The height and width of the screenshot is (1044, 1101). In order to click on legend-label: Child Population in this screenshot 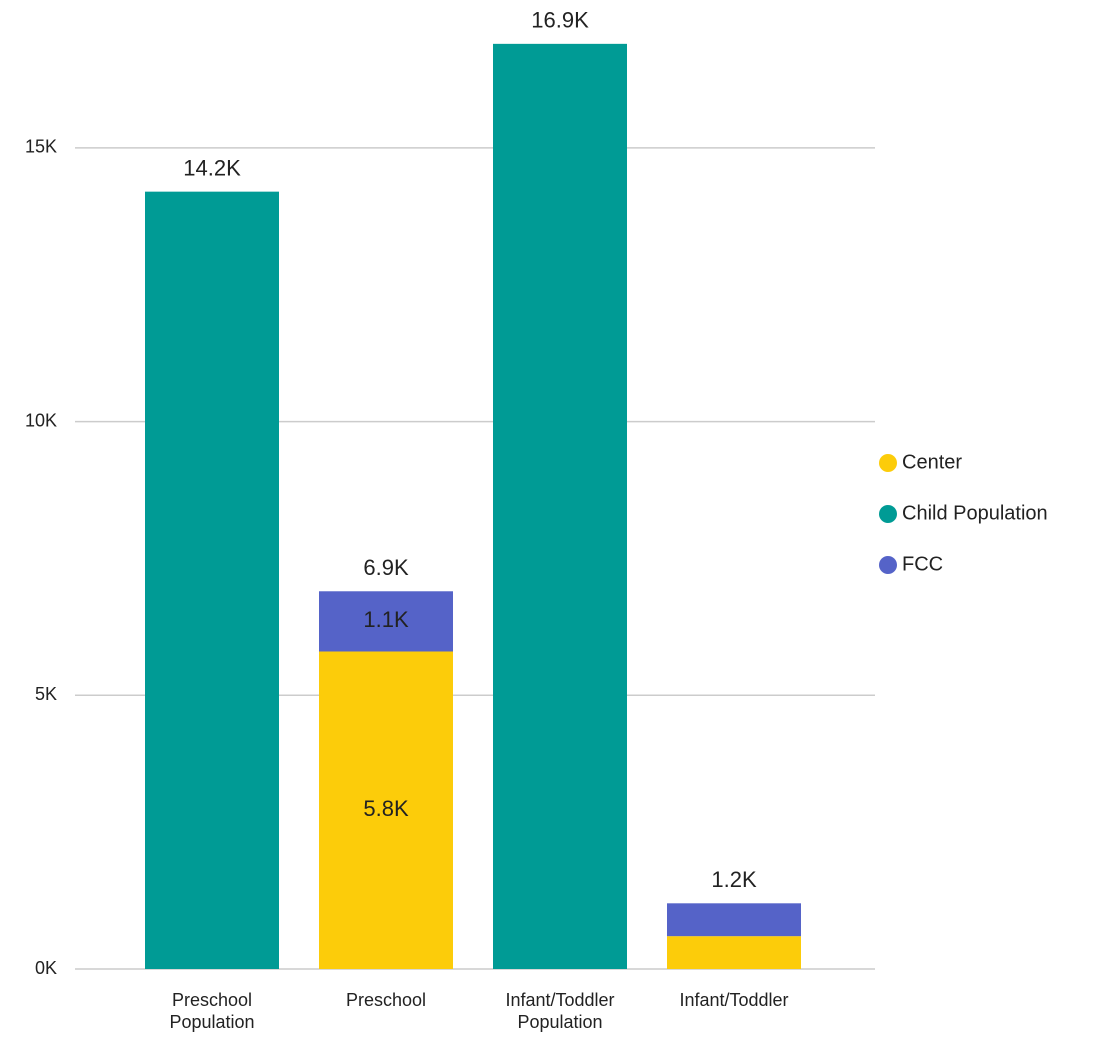, I will do `click(975, 513)`.